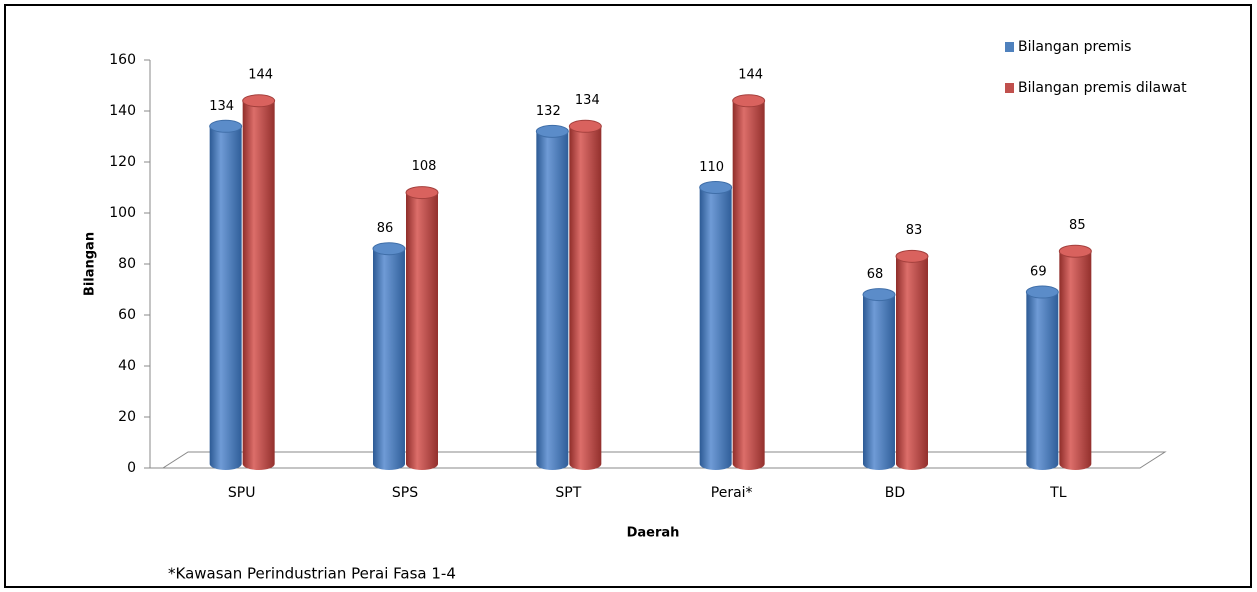  Describe the element at coordinates (1074, 47) in the screenshot. I see `legend-label: Bilangan premis` at that location.